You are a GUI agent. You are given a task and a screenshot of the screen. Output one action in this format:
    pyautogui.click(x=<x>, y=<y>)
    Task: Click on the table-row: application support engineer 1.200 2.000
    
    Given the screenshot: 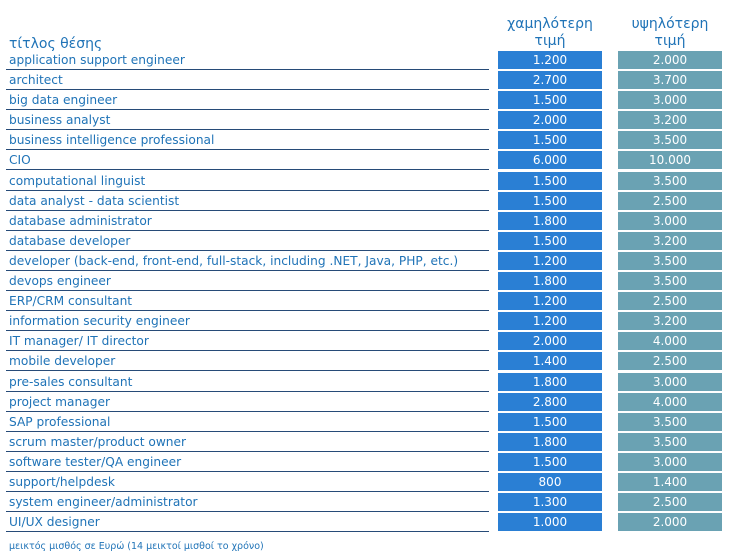 What is the action you would take?
    pyautogui.click(x=365, y=61)
    